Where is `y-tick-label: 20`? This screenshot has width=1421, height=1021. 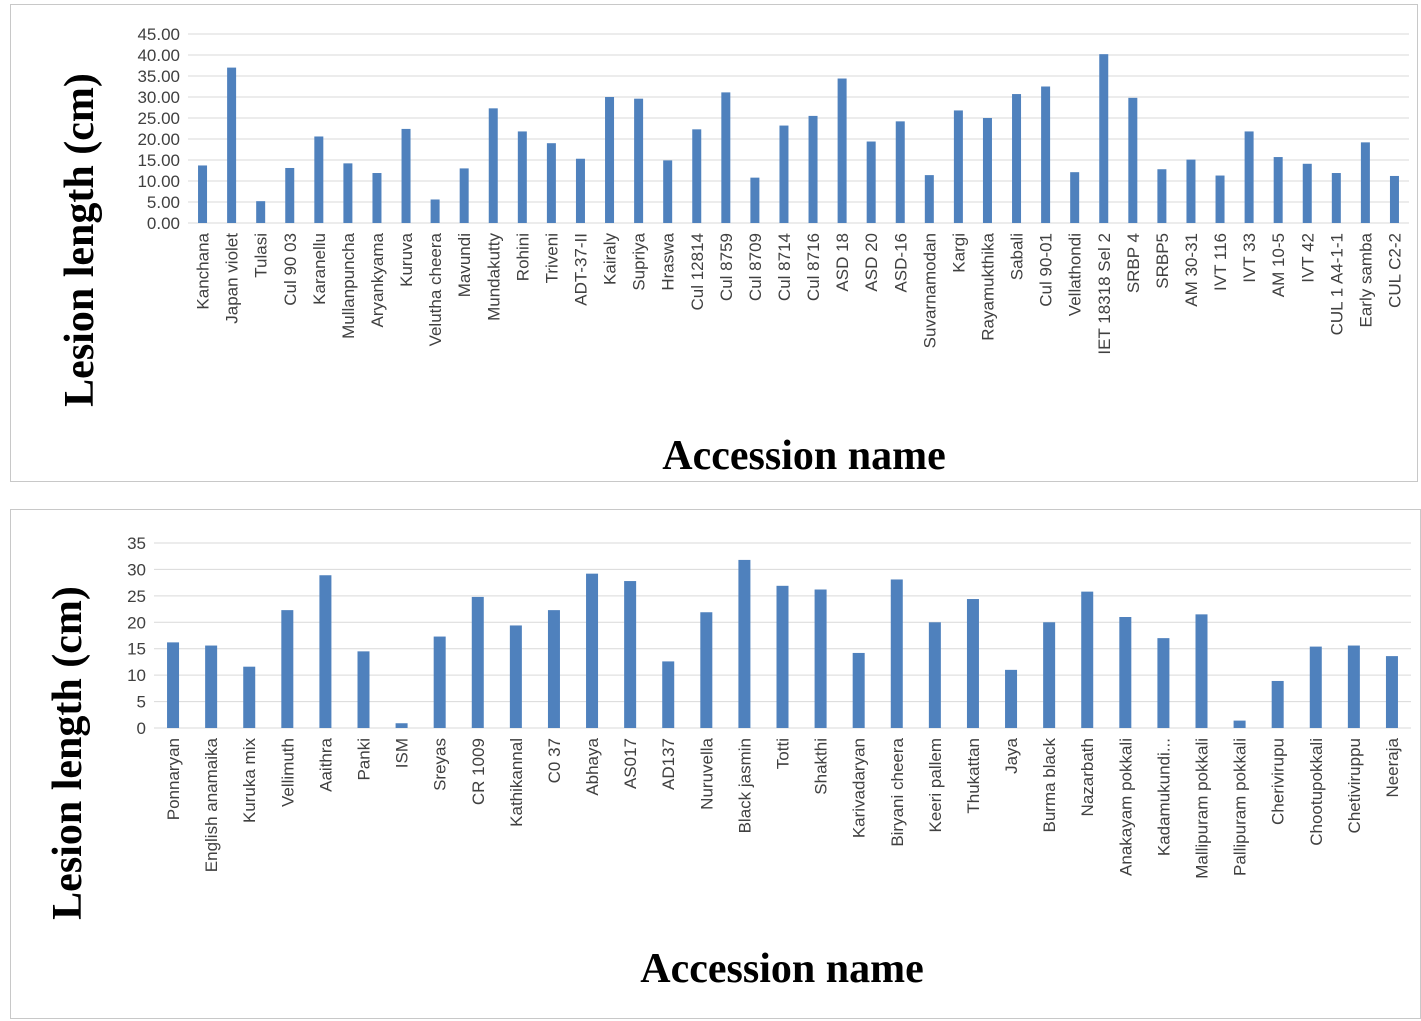 y-tick-label: 20 is located at coordinates (136, 622).